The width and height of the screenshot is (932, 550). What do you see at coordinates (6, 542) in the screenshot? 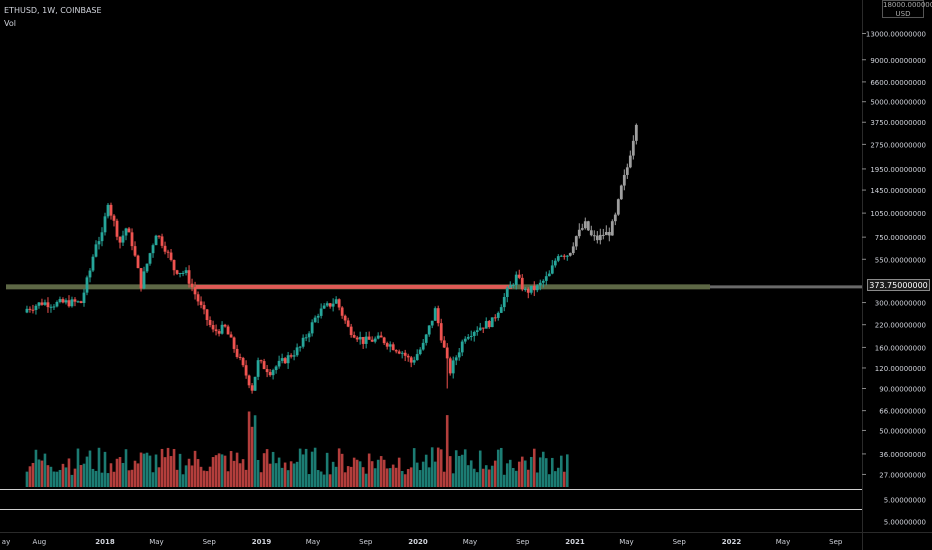
I see `time-tick-label: ay` at bounding box center [6, 542].